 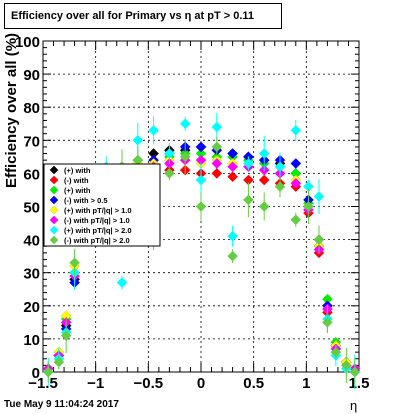 I want to click on y-tick-label: 10, so click(x=31, y=340).